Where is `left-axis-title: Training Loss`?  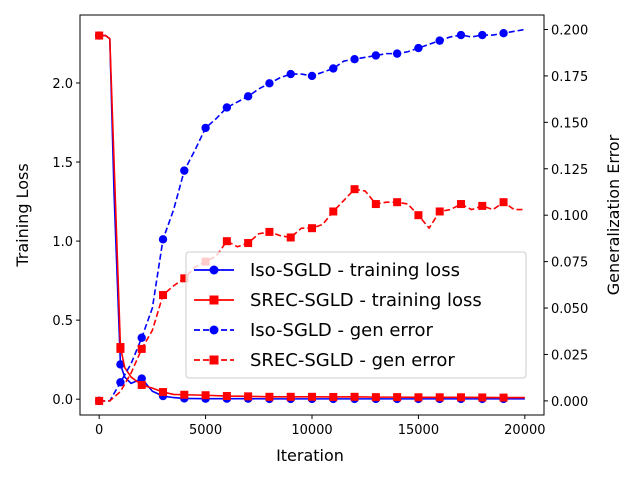 left-axis-title: Training Loss is located at coordinates (22, 215).